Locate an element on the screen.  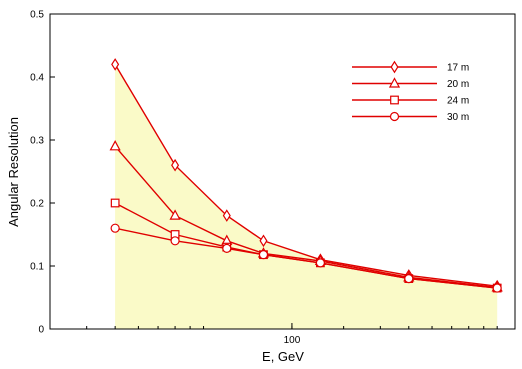
legend-item: 17 m is located at coordinates (410, 67).